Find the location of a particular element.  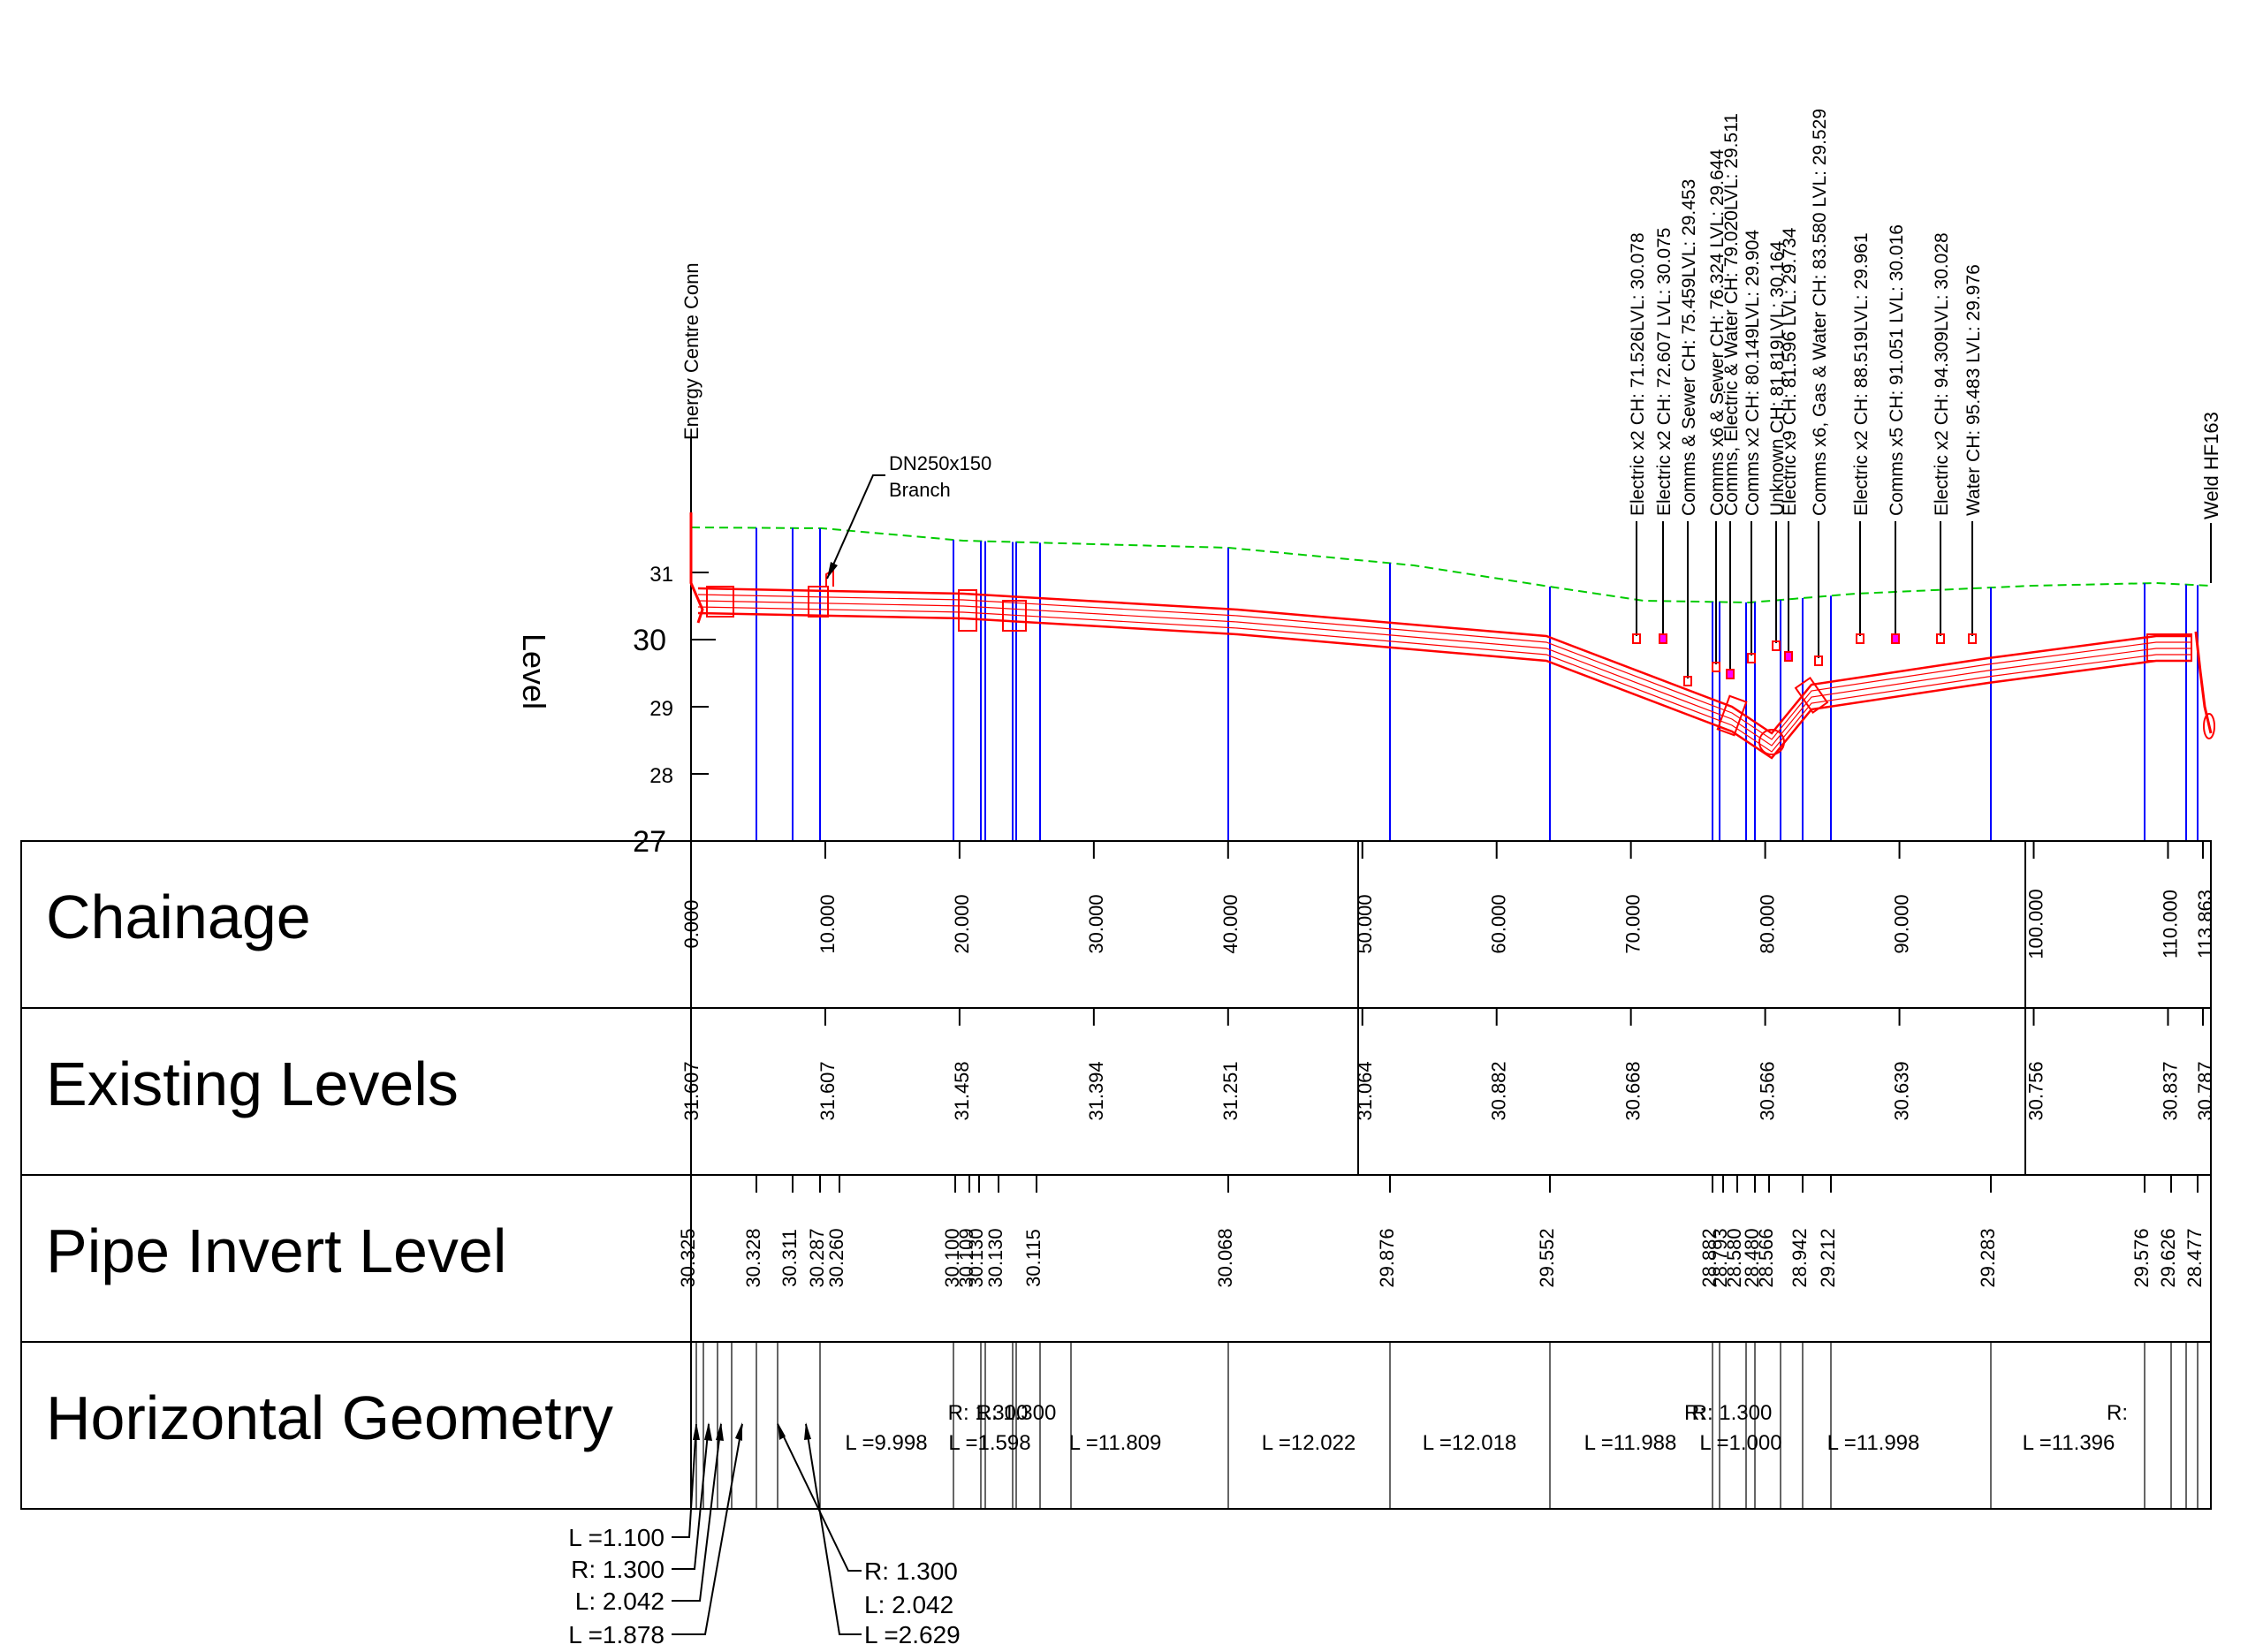

chainage-value: 10.000 is located at coordinates (827, 923).